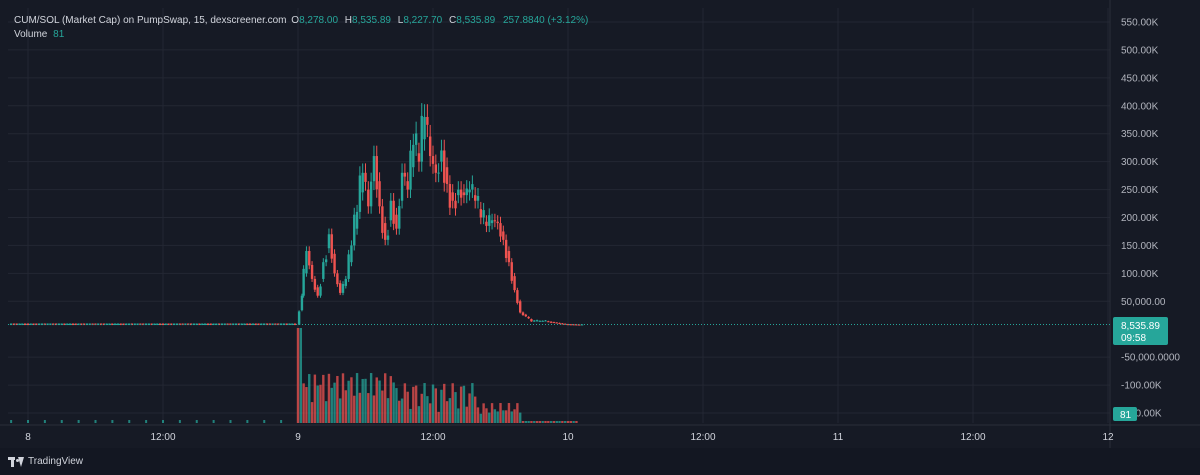 The height and width of the screenshot is (475, 1200). What do you see at coordinates (400, 20) in the screenshot?
I see `low-label: L` at bounding box center [400, 20].